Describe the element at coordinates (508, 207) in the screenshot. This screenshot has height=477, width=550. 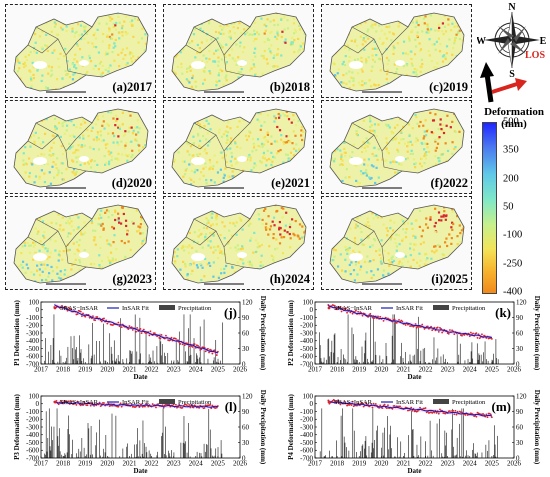
I see `colorbar-tick-label: 50` at that location.